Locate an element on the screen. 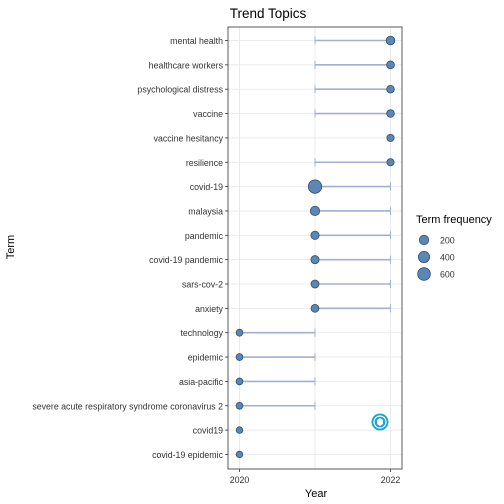  y-tick-label: covid-19 is located at coordinates (206, 187).